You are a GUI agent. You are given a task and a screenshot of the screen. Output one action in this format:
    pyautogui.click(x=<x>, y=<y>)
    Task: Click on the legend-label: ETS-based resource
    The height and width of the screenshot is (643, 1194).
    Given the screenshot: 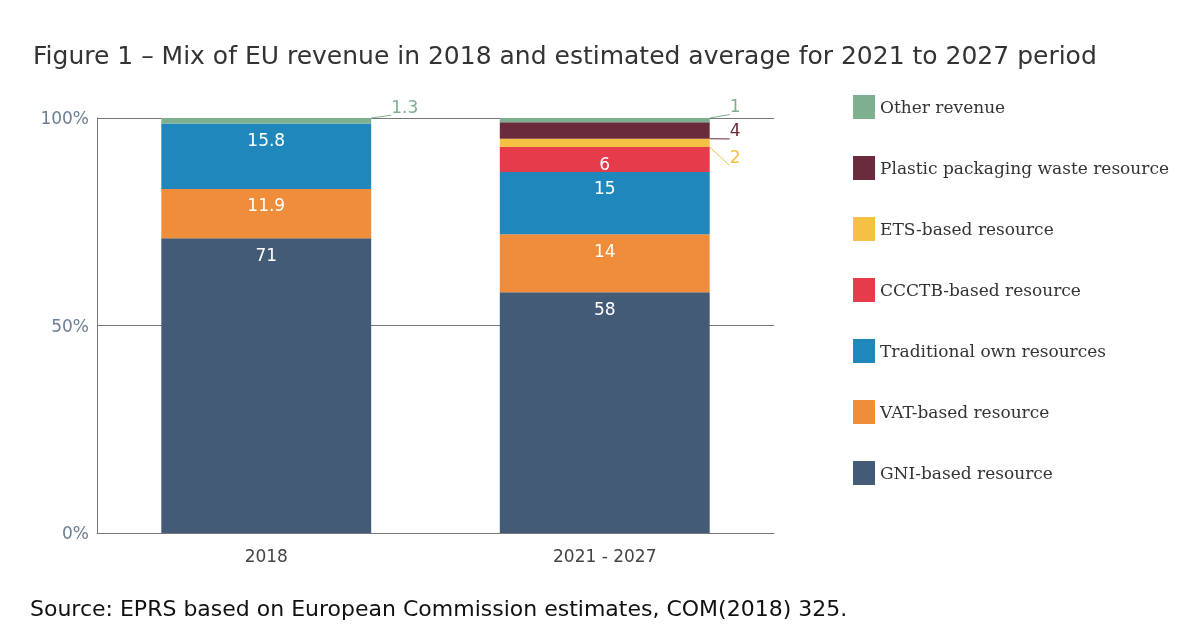 What is the action you would take?
    pyautogui.click(x=967, y=229)
    